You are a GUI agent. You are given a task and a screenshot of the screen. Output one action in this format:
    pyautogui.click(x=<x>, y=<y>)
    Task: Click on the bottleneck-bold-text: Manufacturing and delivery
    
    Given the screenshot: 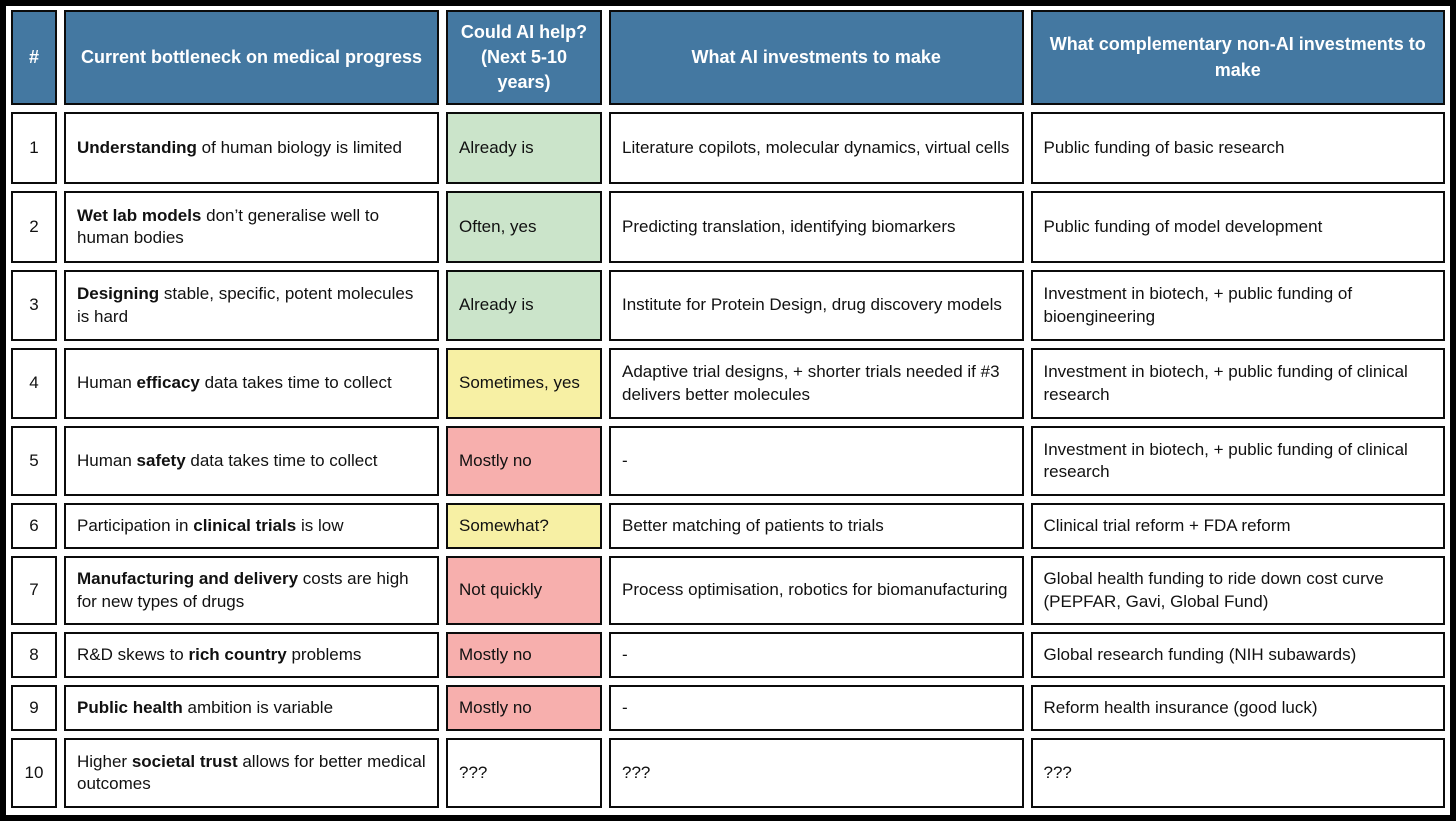 What is the action you would take?
    pyautogui.click(x=188, y=579)
    